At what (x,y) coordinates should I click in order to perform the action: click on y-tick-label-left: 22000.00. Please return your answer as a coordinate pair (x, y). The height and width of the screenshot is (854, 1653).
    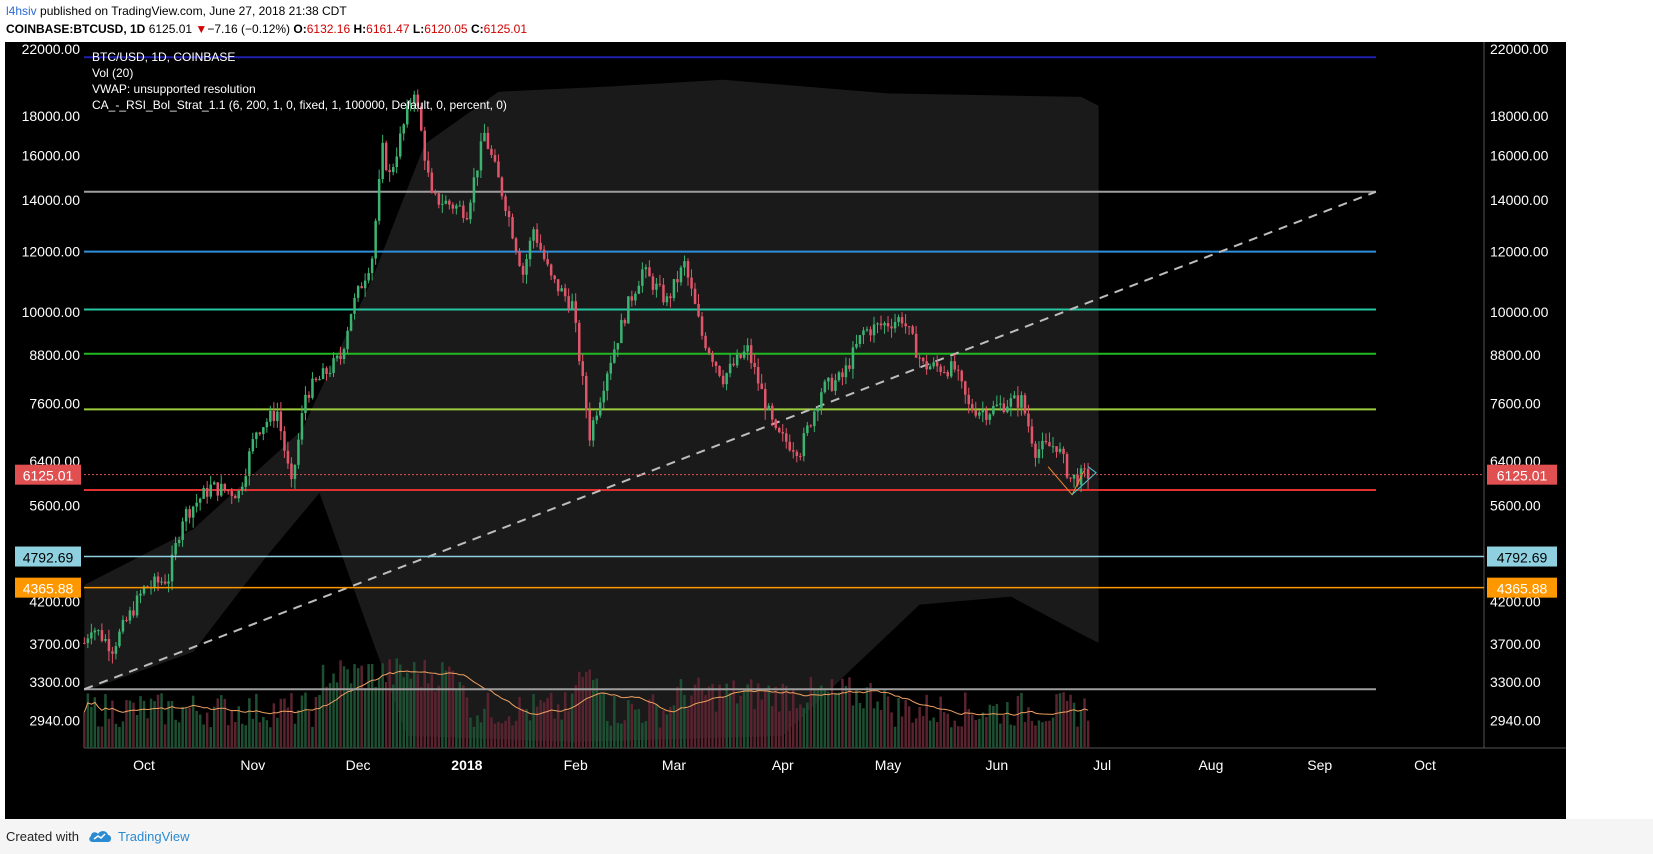
    Looking at the image, I should click on (51, 49).